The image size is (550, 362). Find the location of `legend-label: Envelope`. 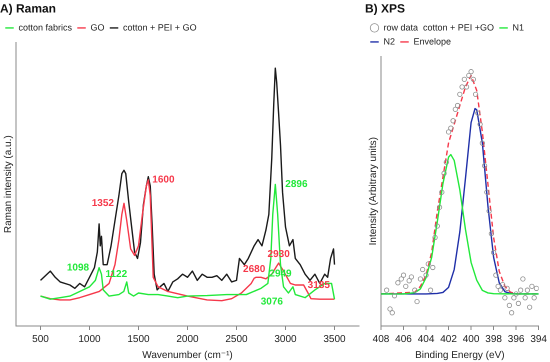

legend-label: Envelope is located at coordinates (433, 41).